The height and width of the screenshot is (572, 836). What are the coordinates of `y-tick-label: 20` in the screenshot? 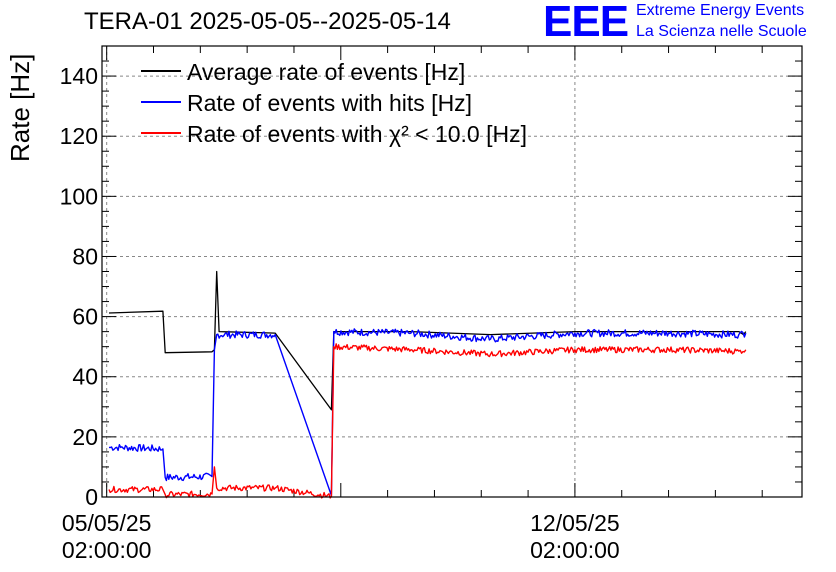 It's located at (85, 437).